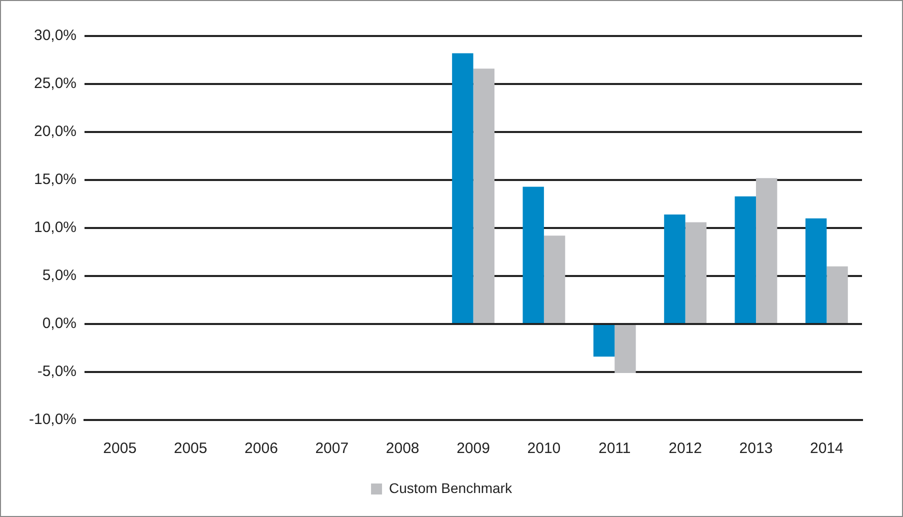 This screenshot has width=903, height=517. Describe the element at coordinates (685, 449) in the screenshot. I see `x-tick-label: 2012` at that location.